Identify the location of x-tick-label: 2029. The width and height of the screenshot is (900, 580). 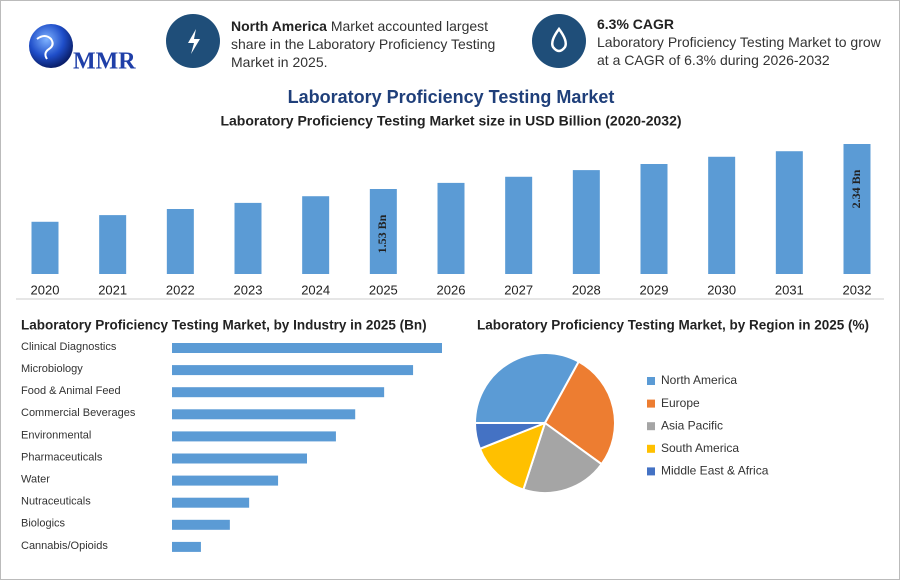
(654, 289).